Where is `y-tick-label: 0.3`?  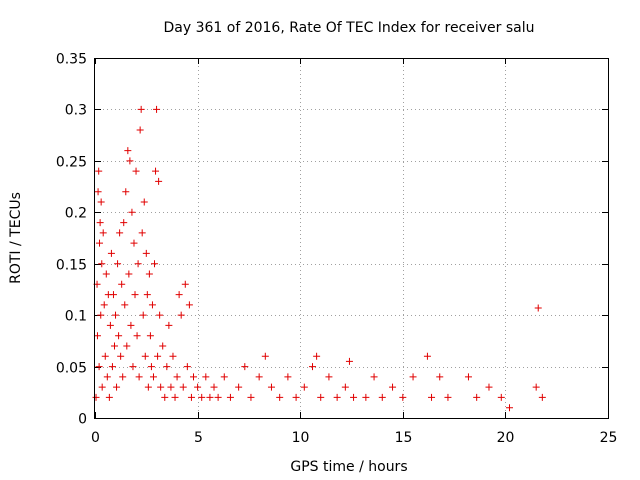 y-tick-label: 0.3 is located at coordinates (76, 111).